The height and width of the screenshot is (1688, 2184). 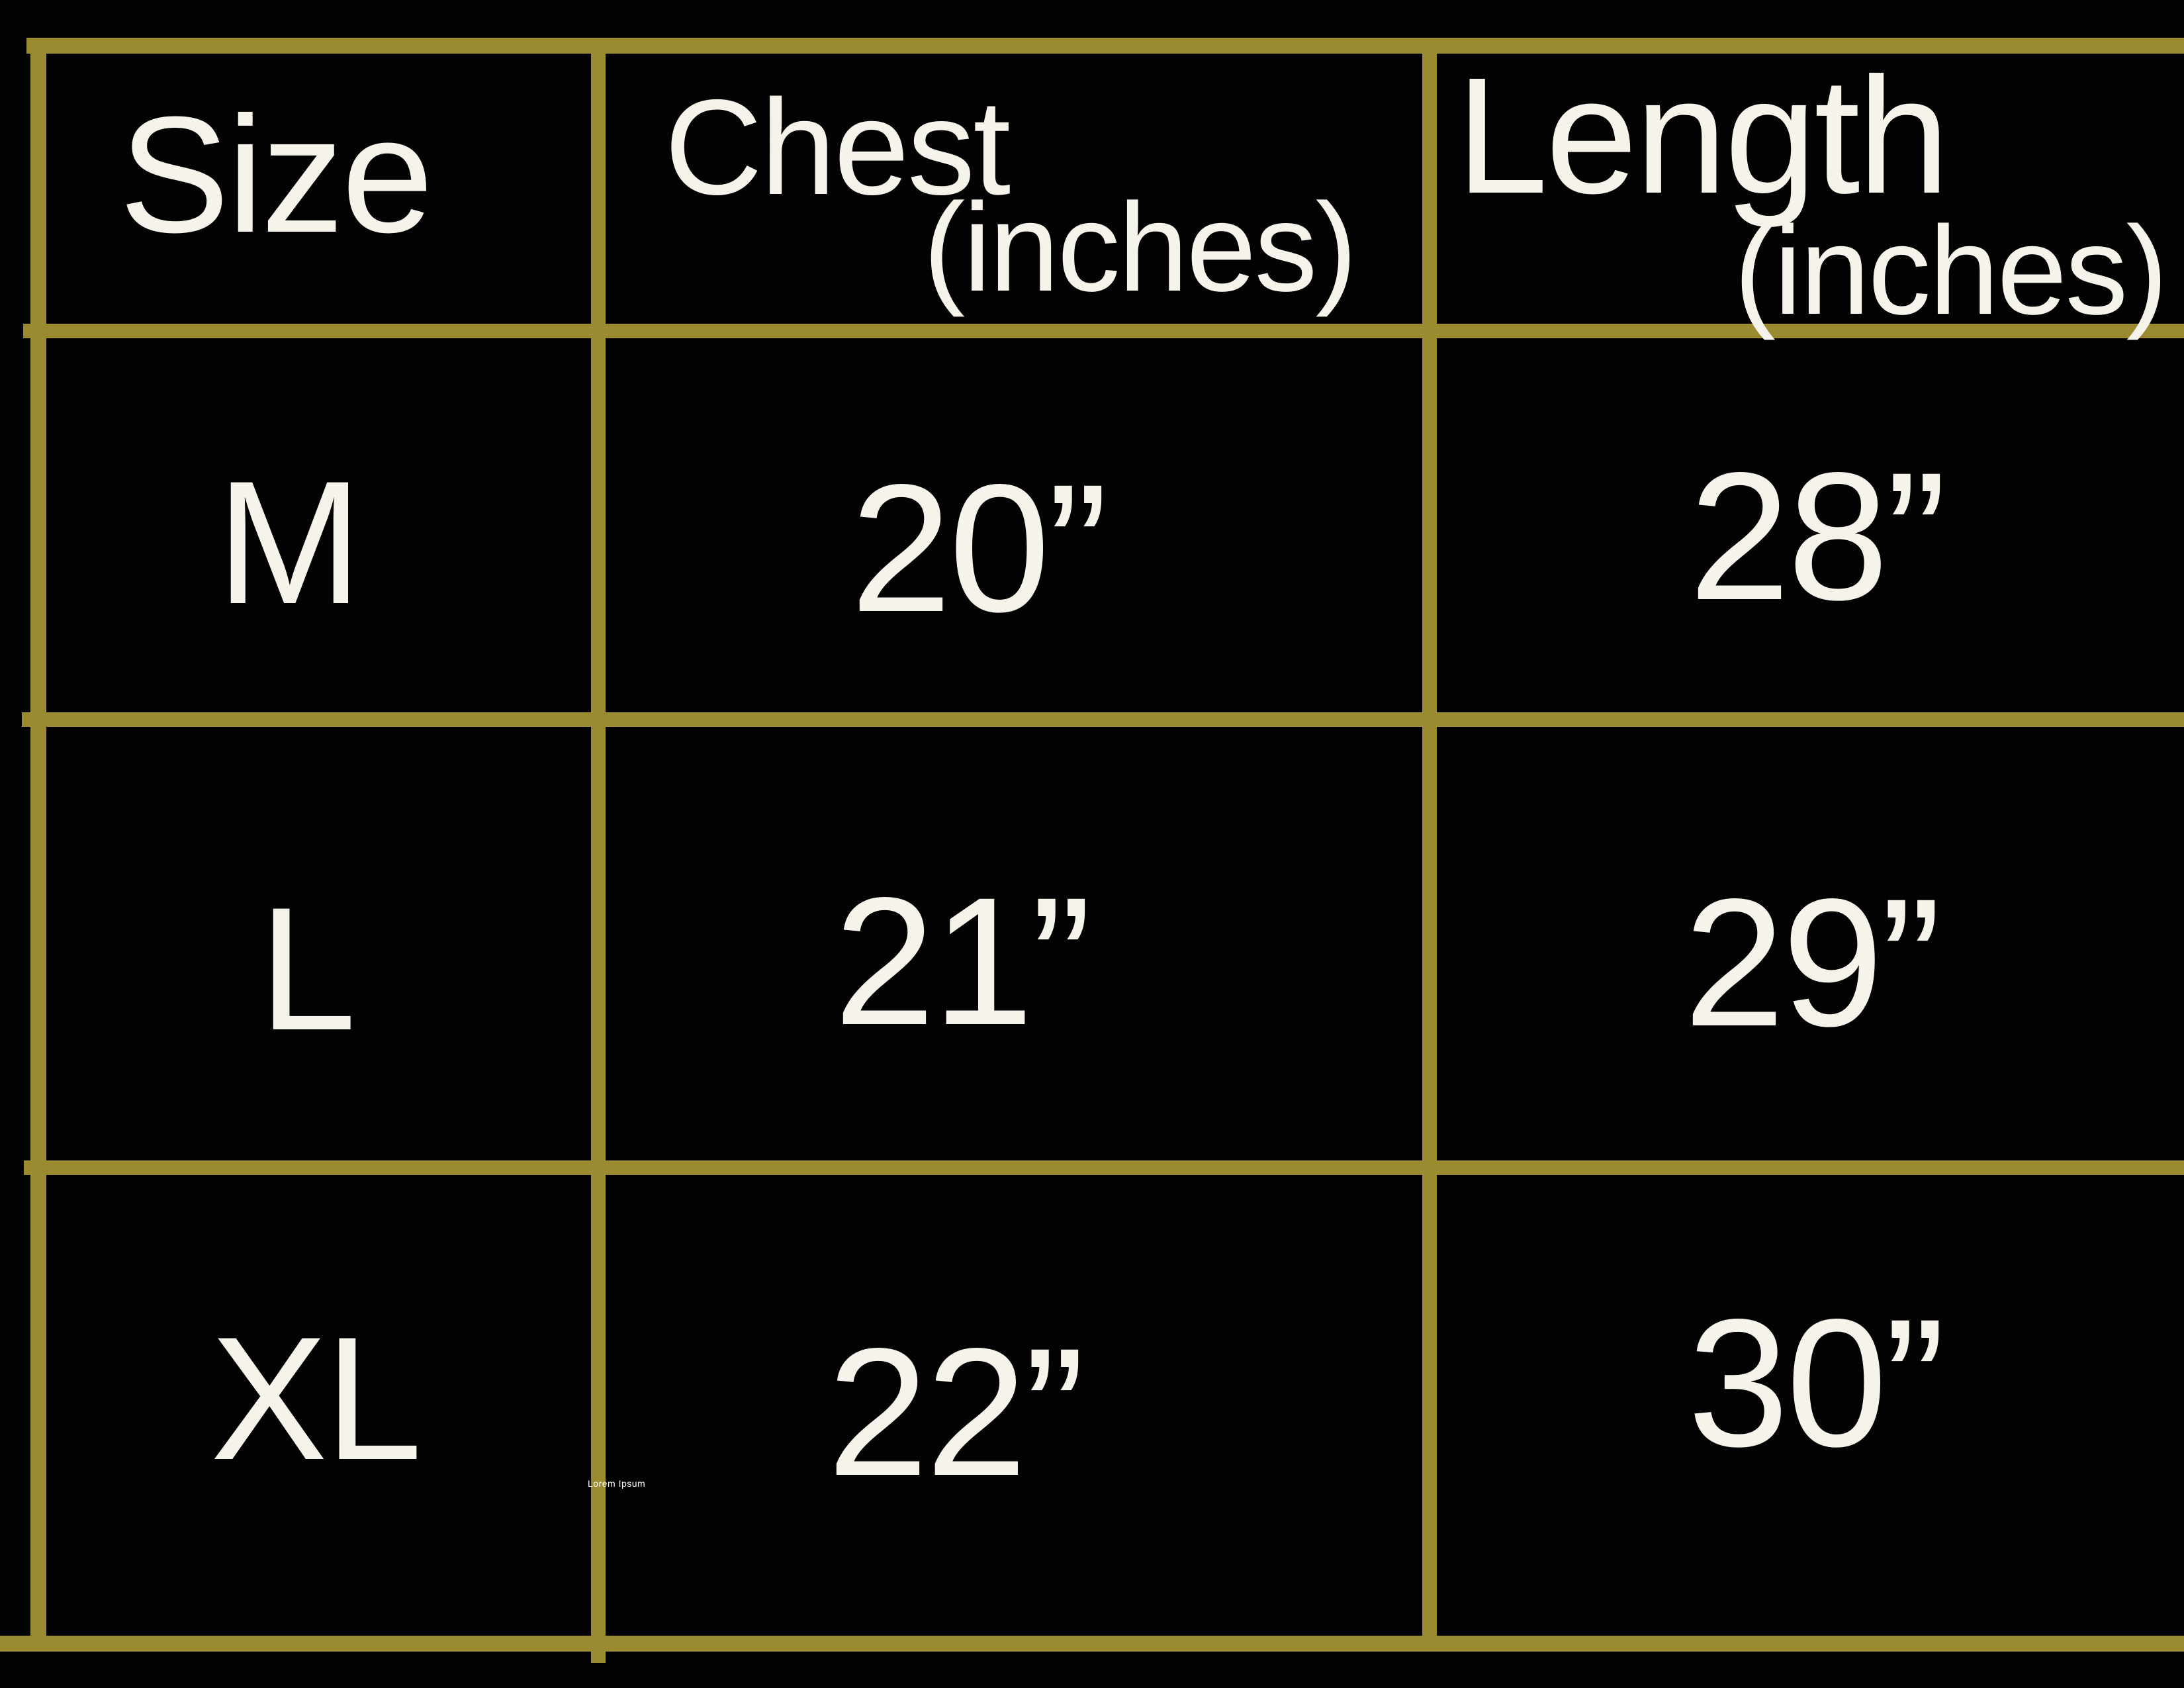 What do you see at coordinates (598, 850) in the screenshot?
I see `column-divider-size-chest` at bounding box center [598, 850].